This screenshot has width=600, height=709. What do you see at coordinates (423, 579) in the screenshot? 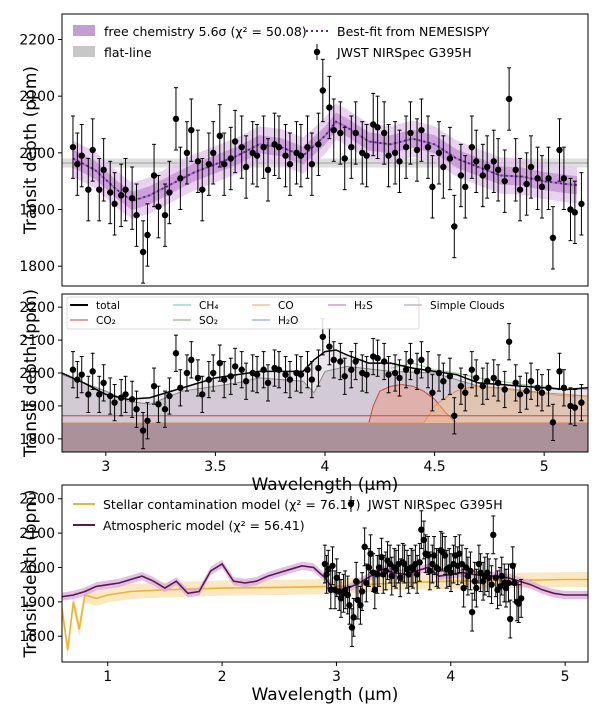
I see `p2-obs-group` at bounding box center [423, 579].